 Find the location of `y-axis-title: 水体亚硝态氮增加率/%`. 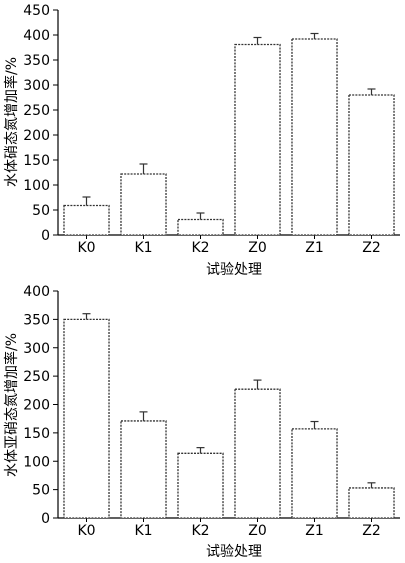

y-axis-title: 水体亚硝态氮增加率/% is located at coordinates (11, 405).